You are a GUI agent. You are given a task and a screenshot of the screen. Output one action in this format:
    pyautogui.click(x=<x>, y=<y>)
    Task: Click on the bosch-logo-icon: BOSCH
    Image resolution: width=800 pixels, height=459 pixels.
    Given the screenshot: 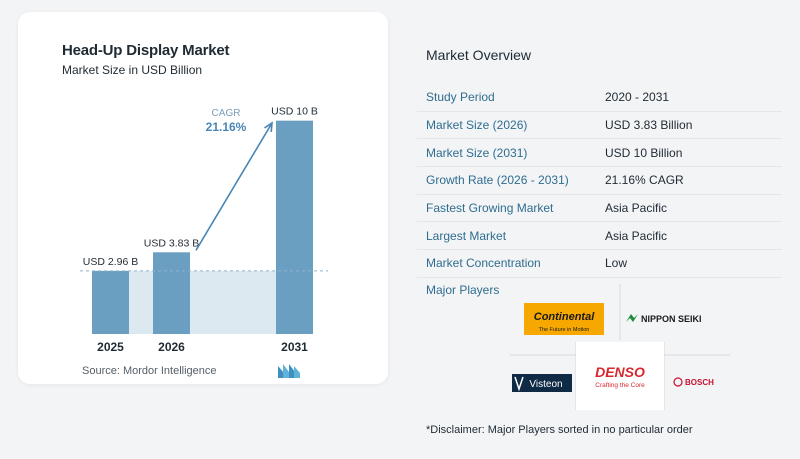 What is the action you would take?
    pyautogui.click(x=693, y=382)
    